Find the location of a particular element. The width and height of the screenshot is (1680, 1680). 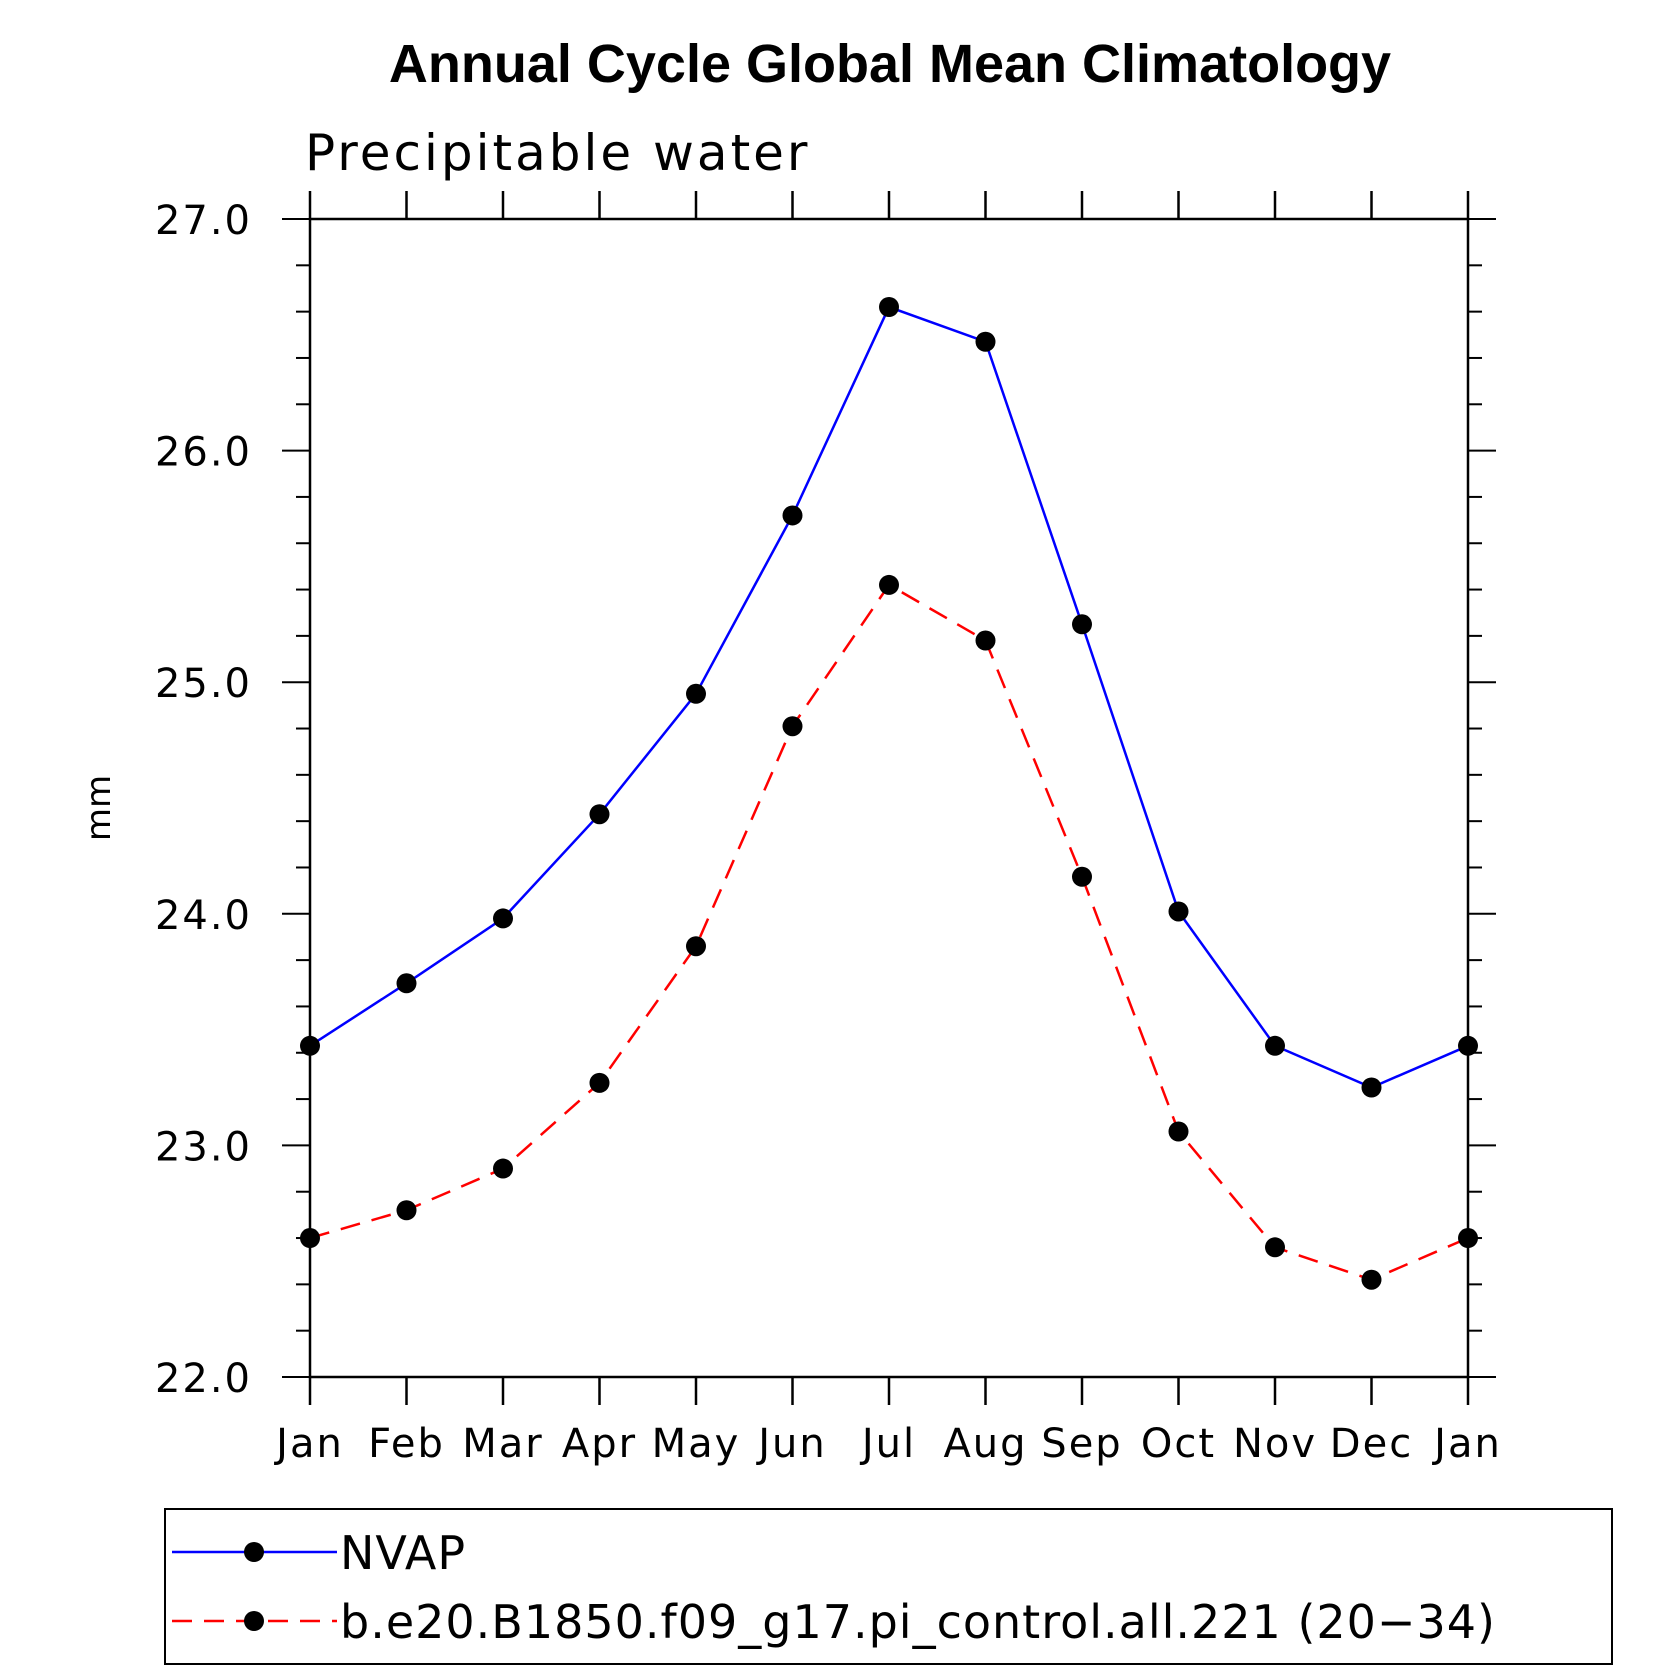

legend-marker-control is located at coordinates (254, 1621).